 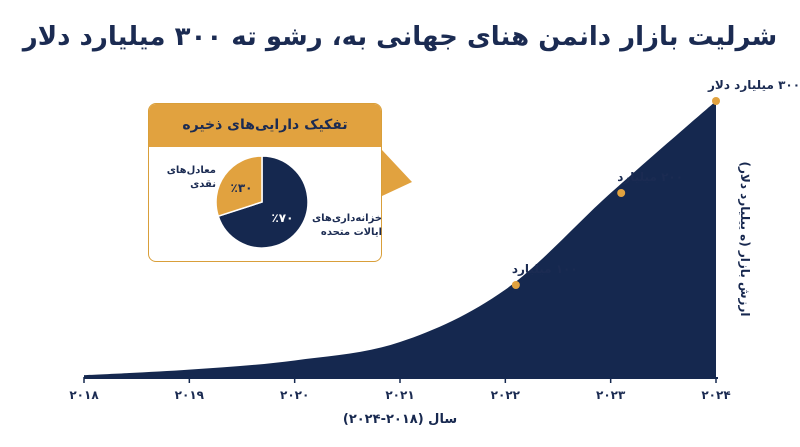 What do you see at coordinates (399, 395) in the screenshot?
I see `x-tick-label: ۲۰۲۱` at bounding box center [399, 395].